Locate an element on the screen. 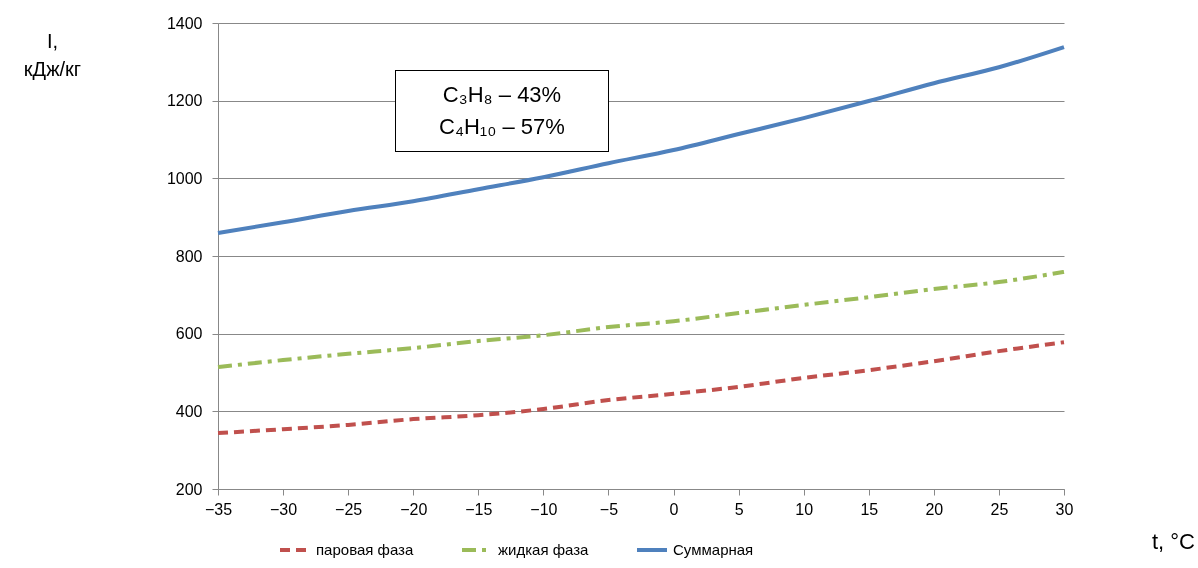  x-tick-label: 0 is located at coordinates (674, 509).